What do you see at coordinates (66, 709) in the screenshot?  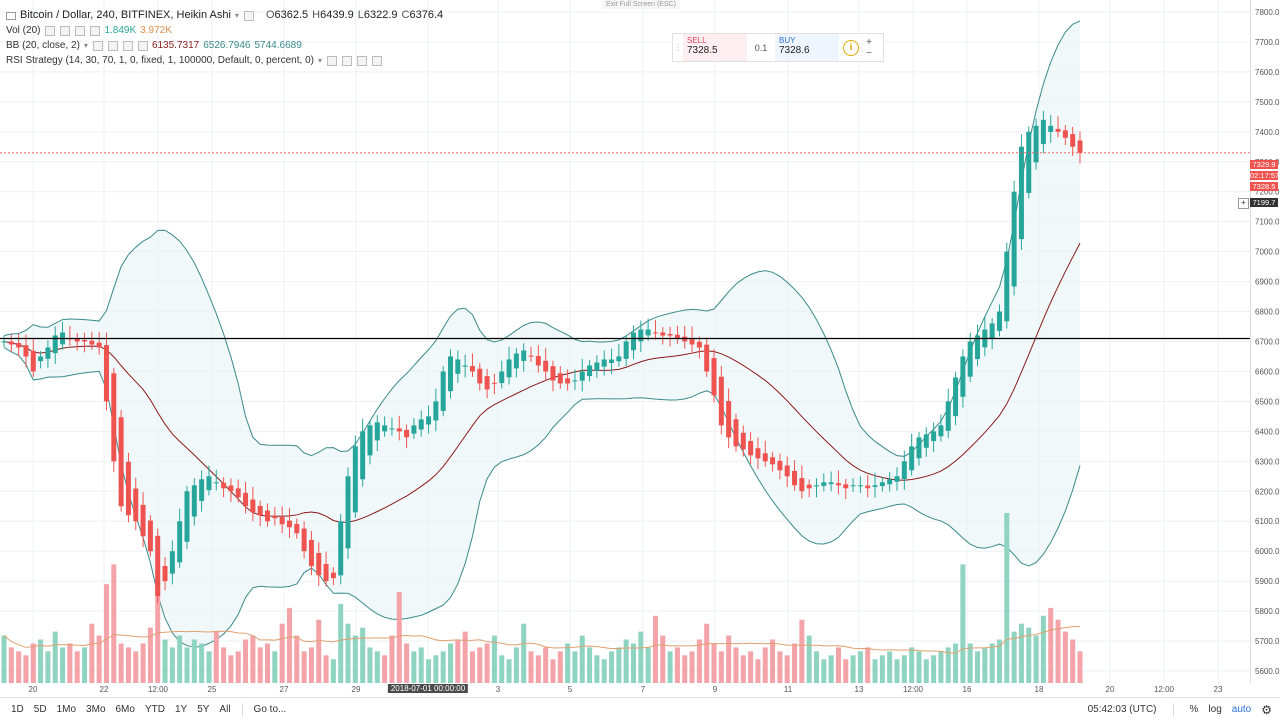 I see `range-button-1mo: 1Mo` at bounding box center [66, 709].